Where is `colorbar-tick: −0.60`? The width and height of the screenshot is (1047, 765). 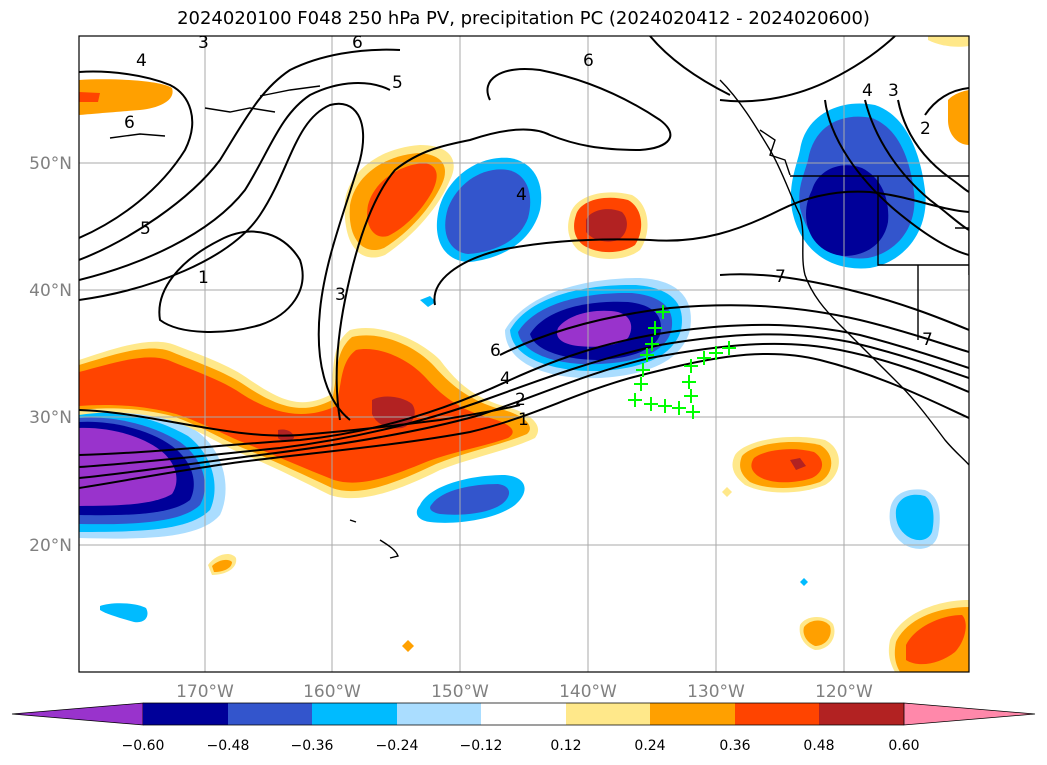 colorbar-tick: −0.60 is located at coordinates (143, 746).